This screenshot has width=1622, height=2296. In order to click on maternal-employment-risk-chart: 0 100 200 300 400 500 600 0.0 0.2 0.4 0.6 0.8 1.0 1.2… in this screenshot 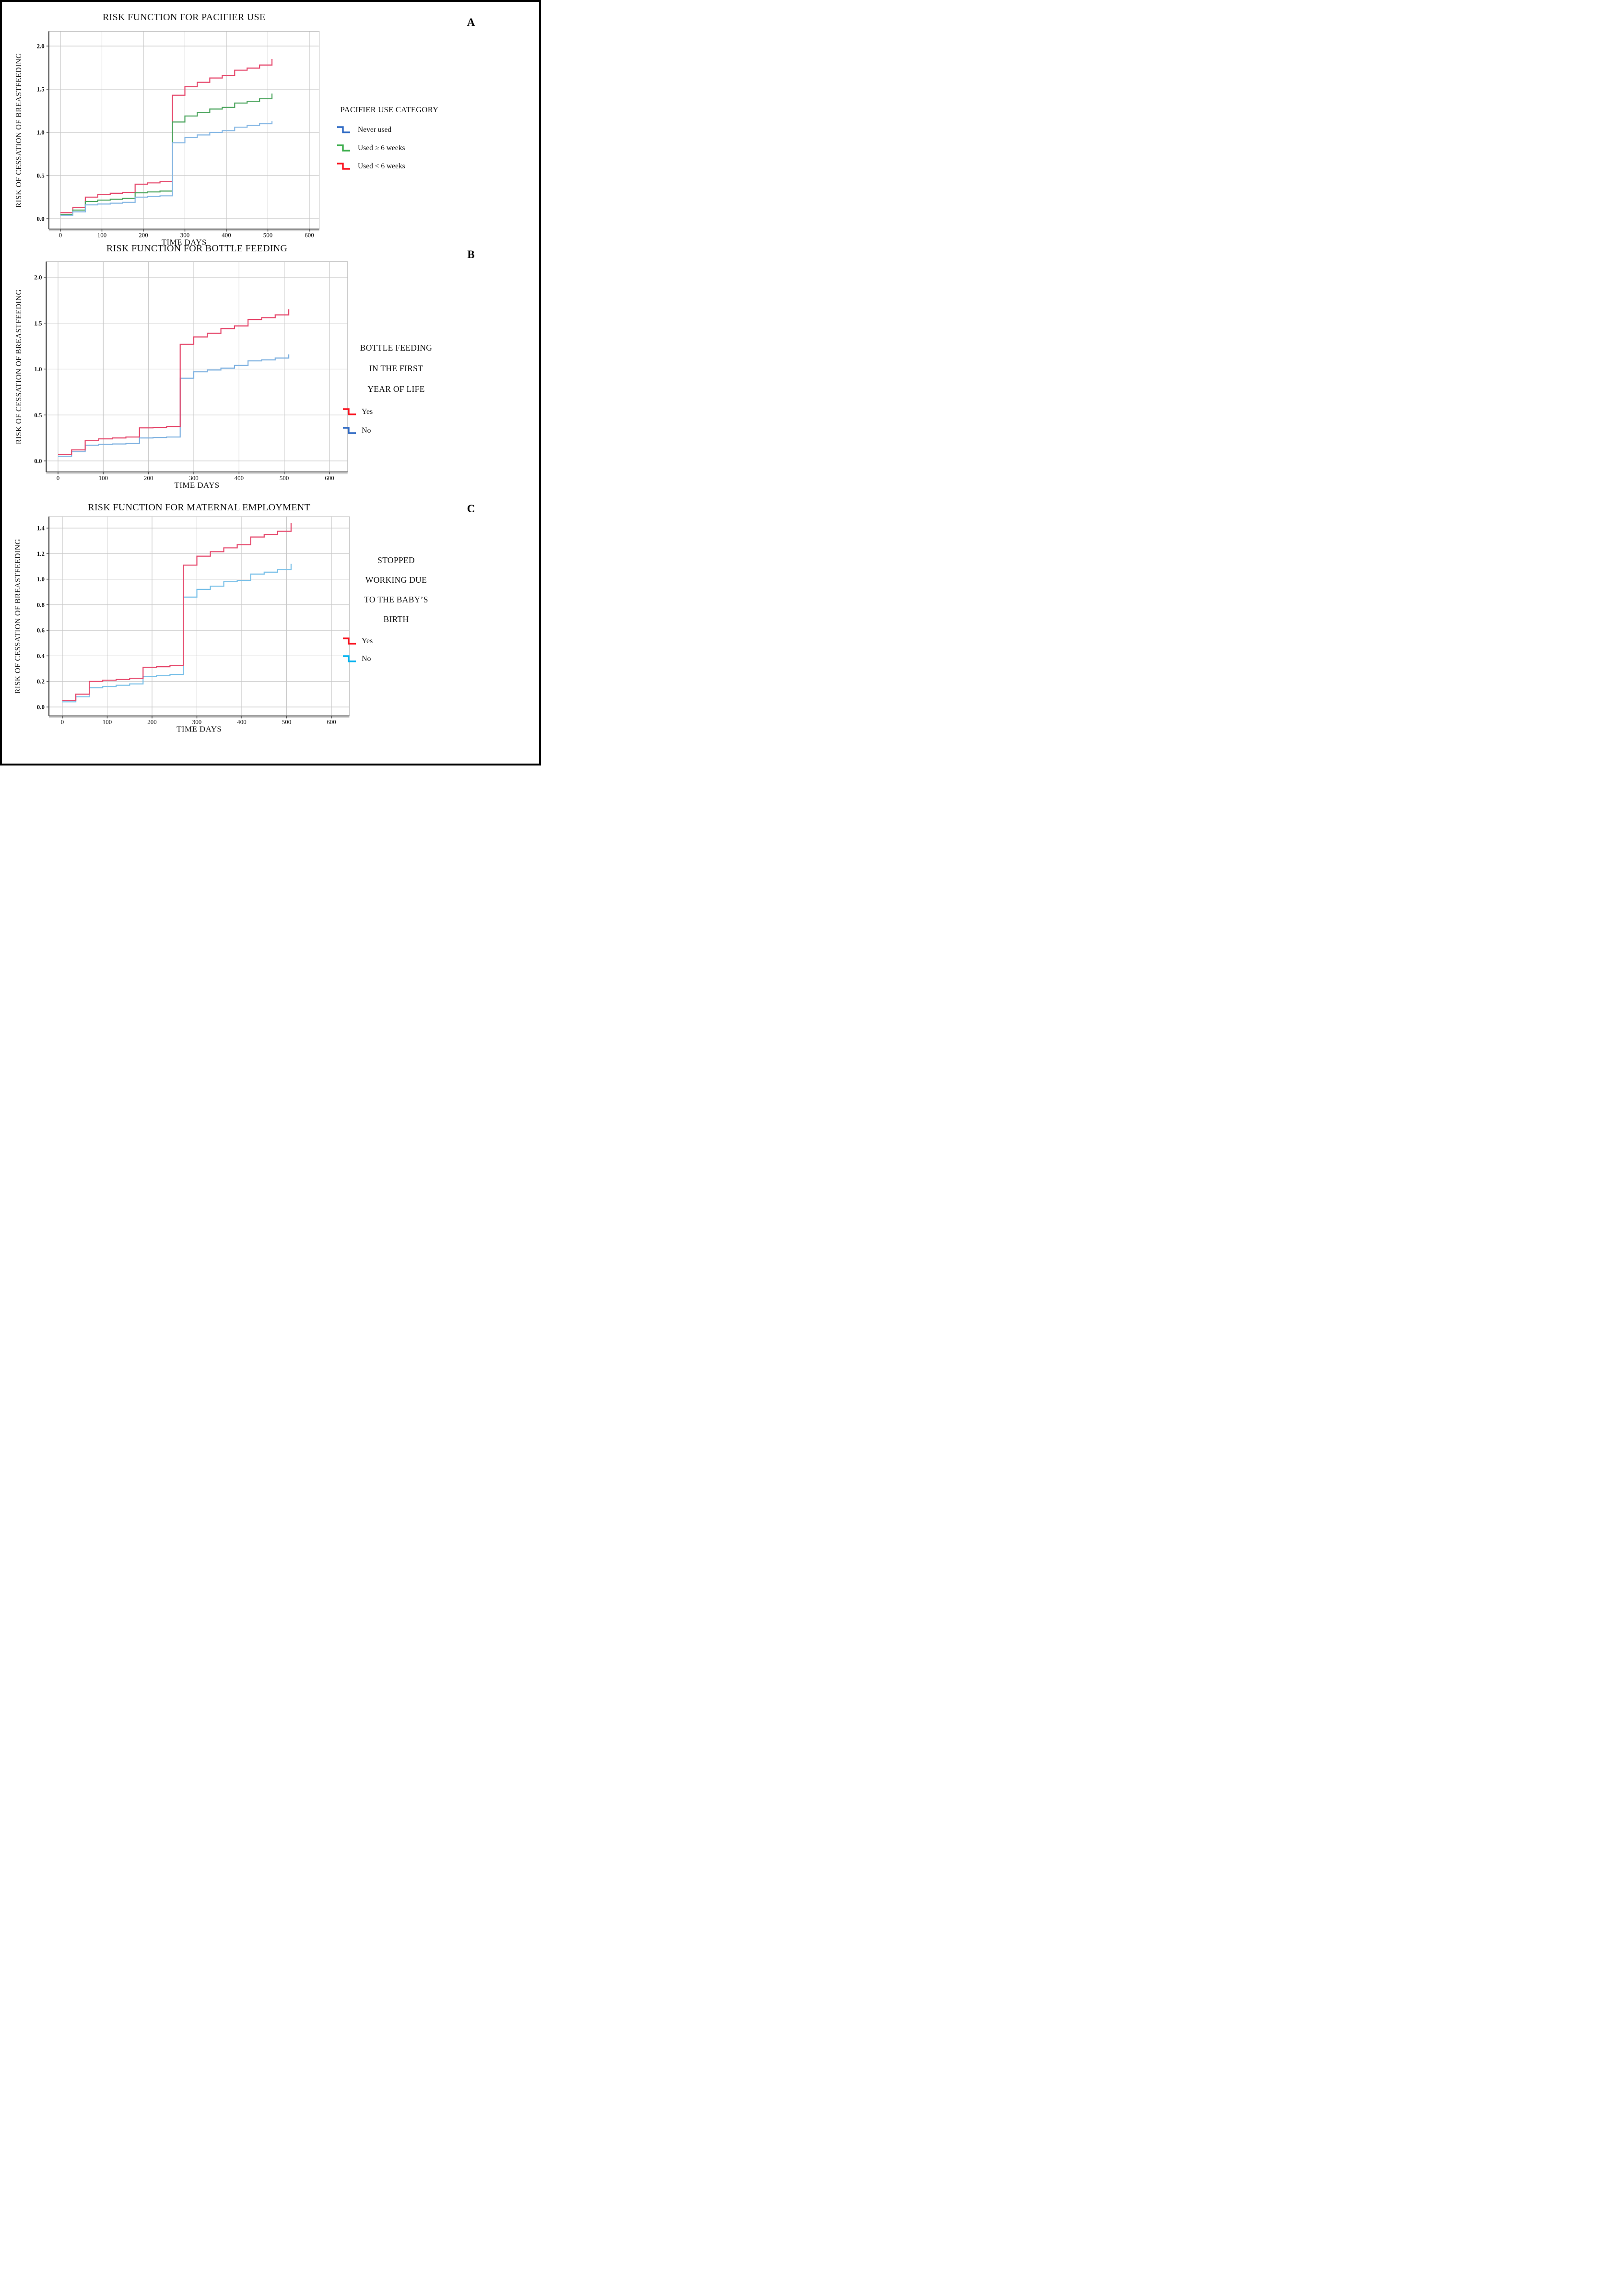, I will do `click(182, 618)`.